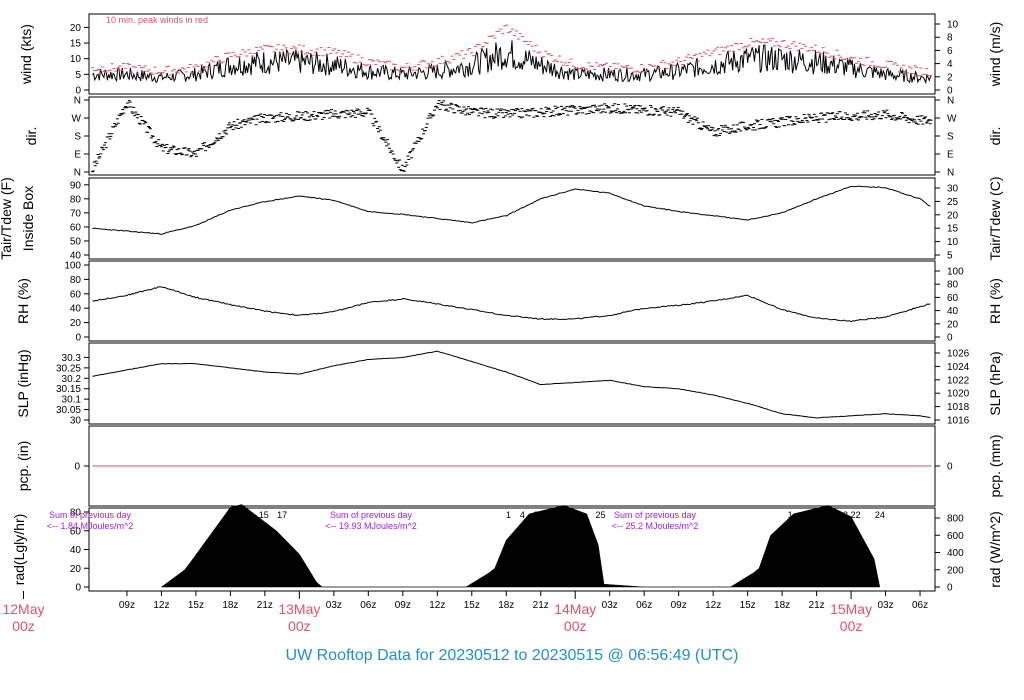 The height and width of the screenshot is (700, 1024). I want to click on slp-rtick-label: 1024, so click(958, 367).